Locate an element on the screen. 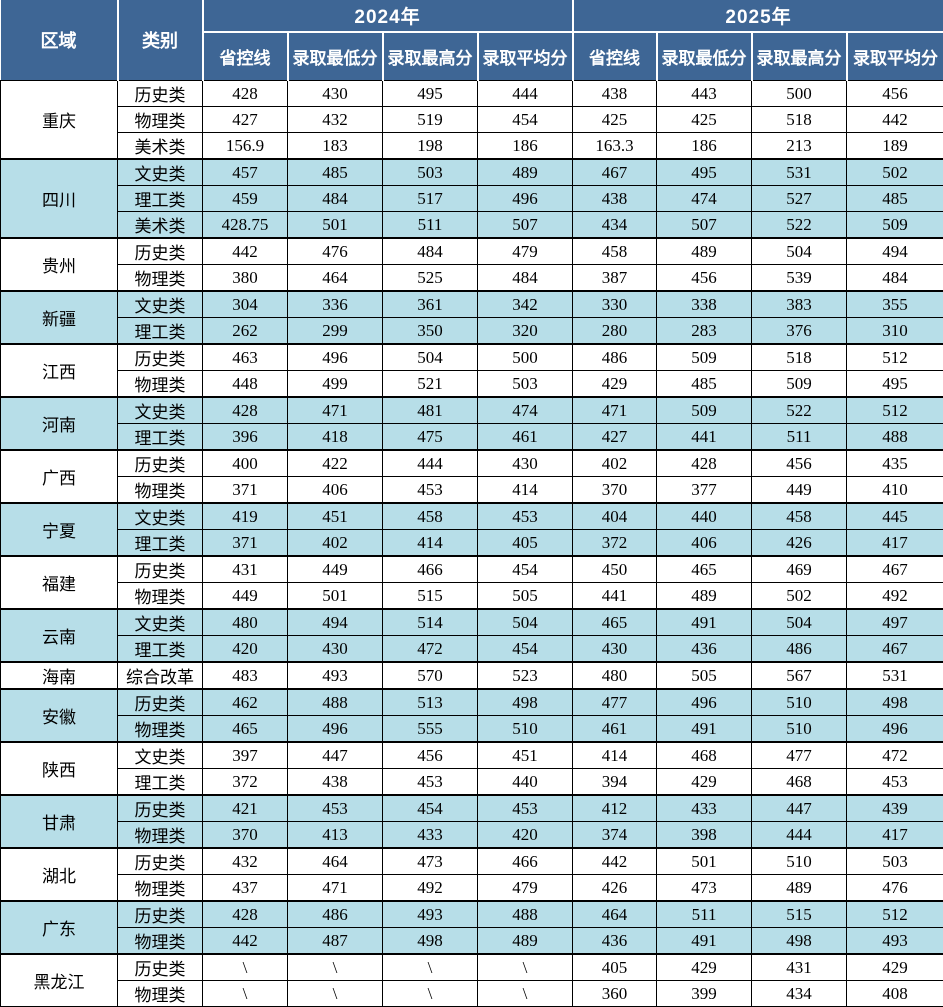 The width and height of the screenshot is (943, 1007). score-cell: 472 is located at coordinates (895, 755).